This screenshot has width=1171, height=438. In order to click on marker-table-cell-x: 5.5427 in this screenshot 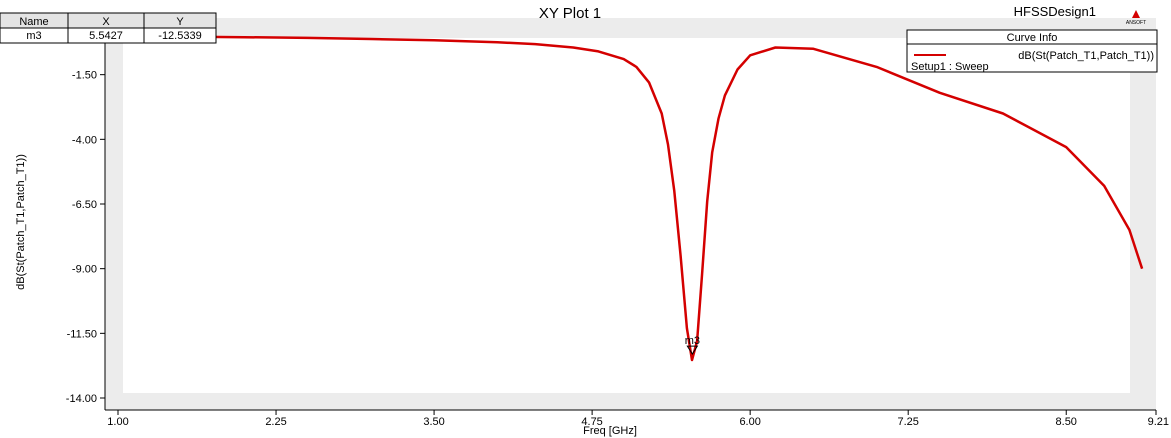, I will do `click(106, 36)`.